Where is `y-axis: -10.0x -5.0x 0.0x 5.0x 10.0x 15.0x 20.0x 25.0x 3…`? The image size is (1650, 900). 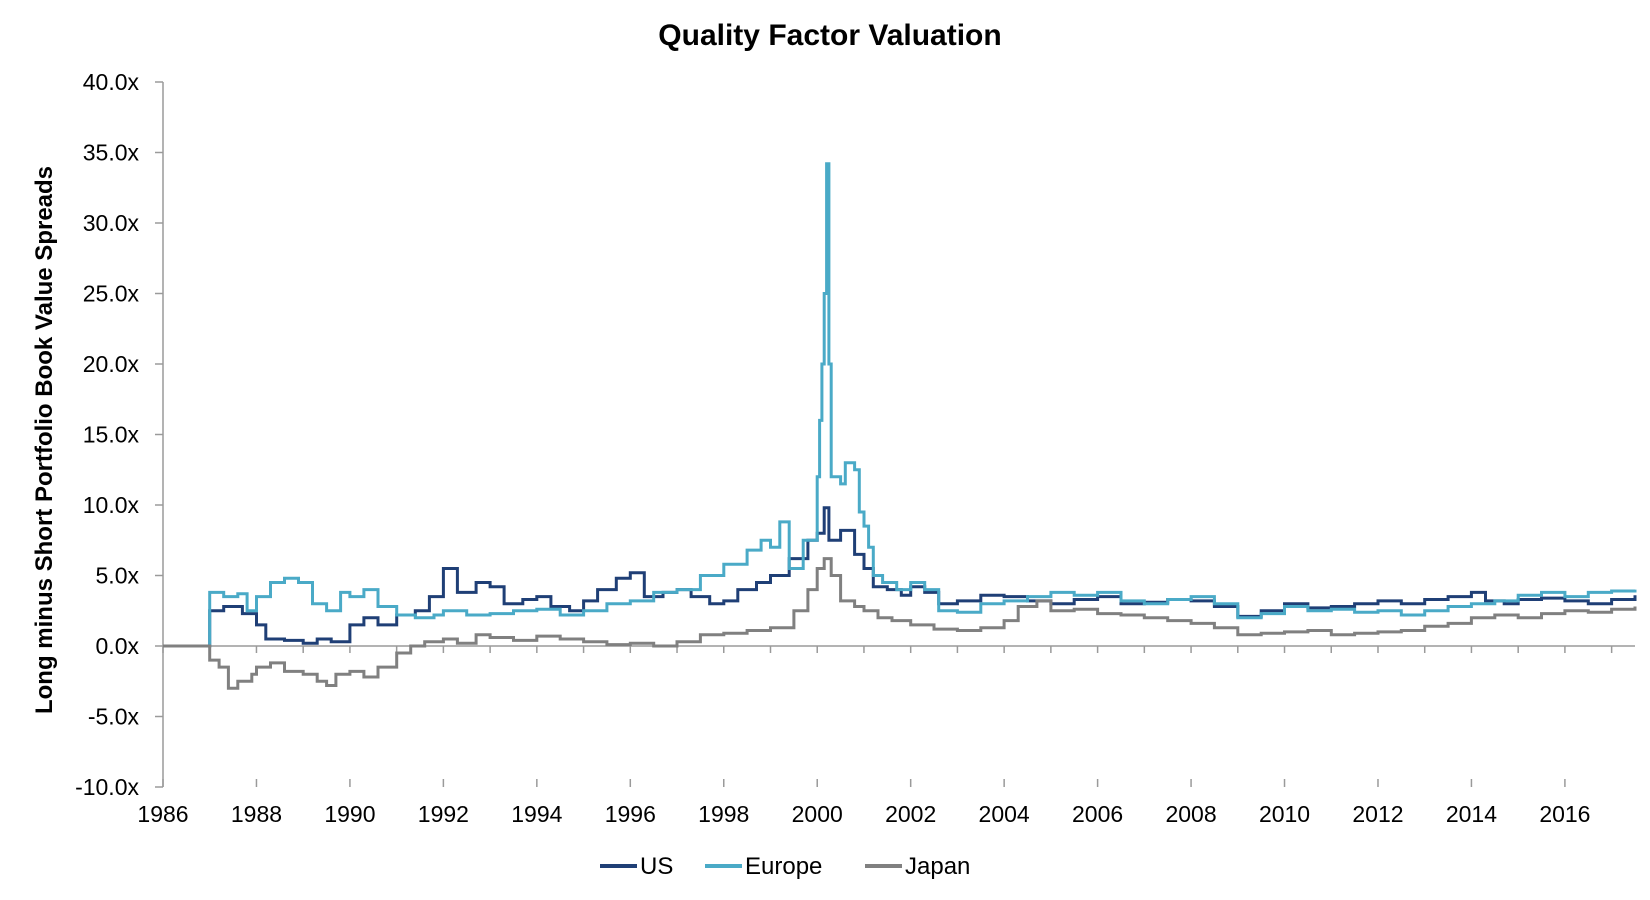 y-axis: -10.0x -5.0x 0.0x 5.0x 10.0x 15.0x 20.0x 25.0x 3… is located at coordinates (119, 434).